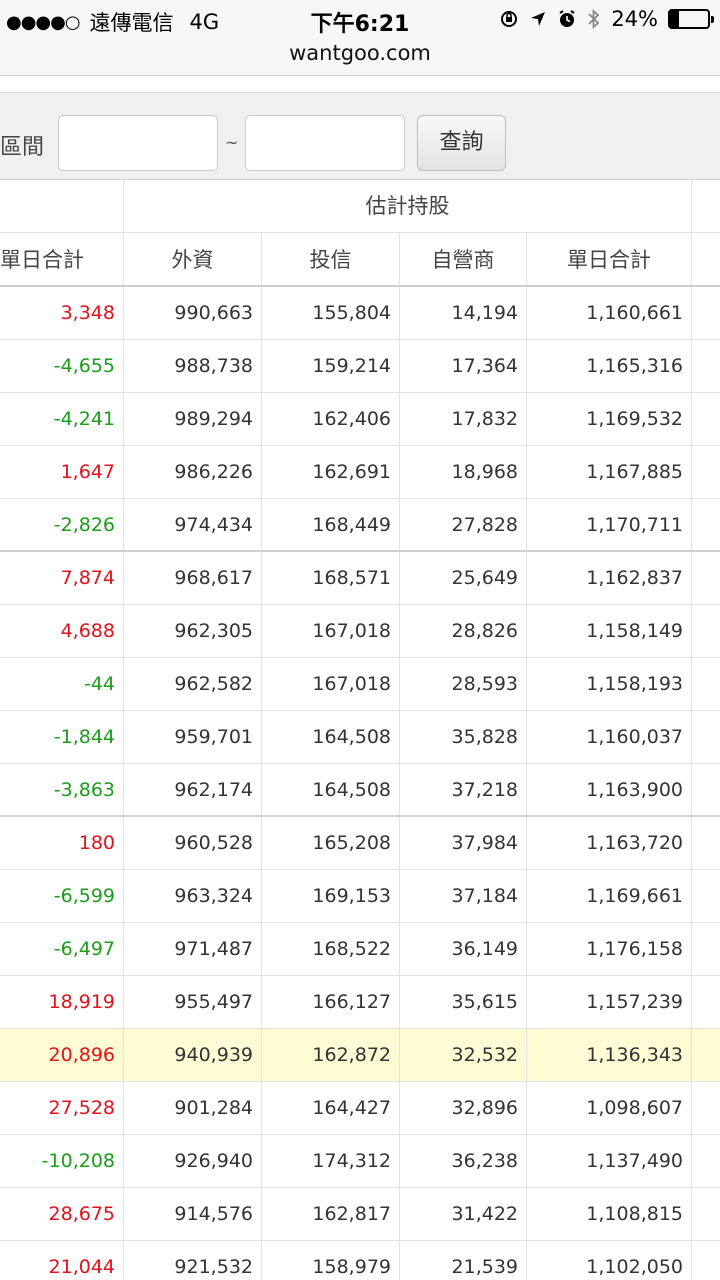  I want to click on daily-change-cell: 3,348, so click(87, 313).